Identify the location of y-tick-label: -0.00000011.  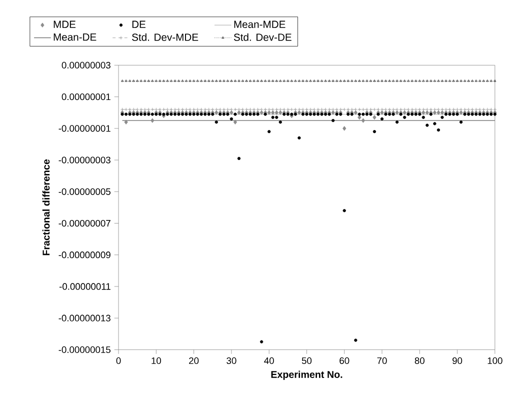
(84, 286).